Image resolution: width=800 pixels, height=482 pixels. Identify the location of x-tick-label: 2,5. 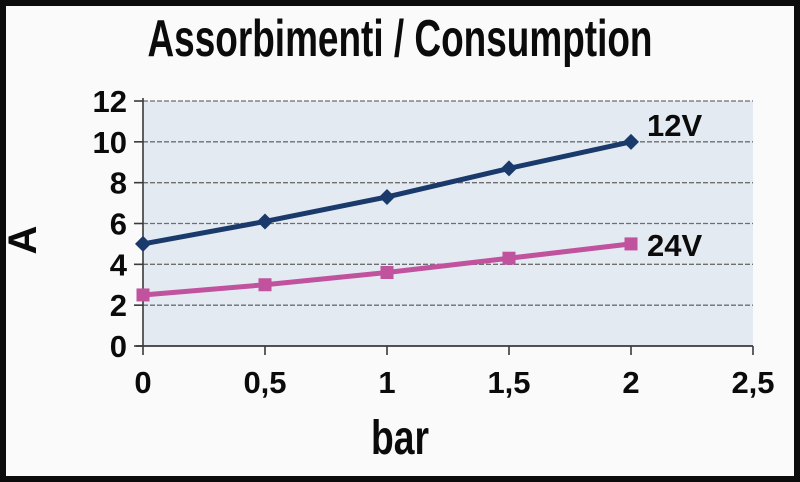
(752, 382).